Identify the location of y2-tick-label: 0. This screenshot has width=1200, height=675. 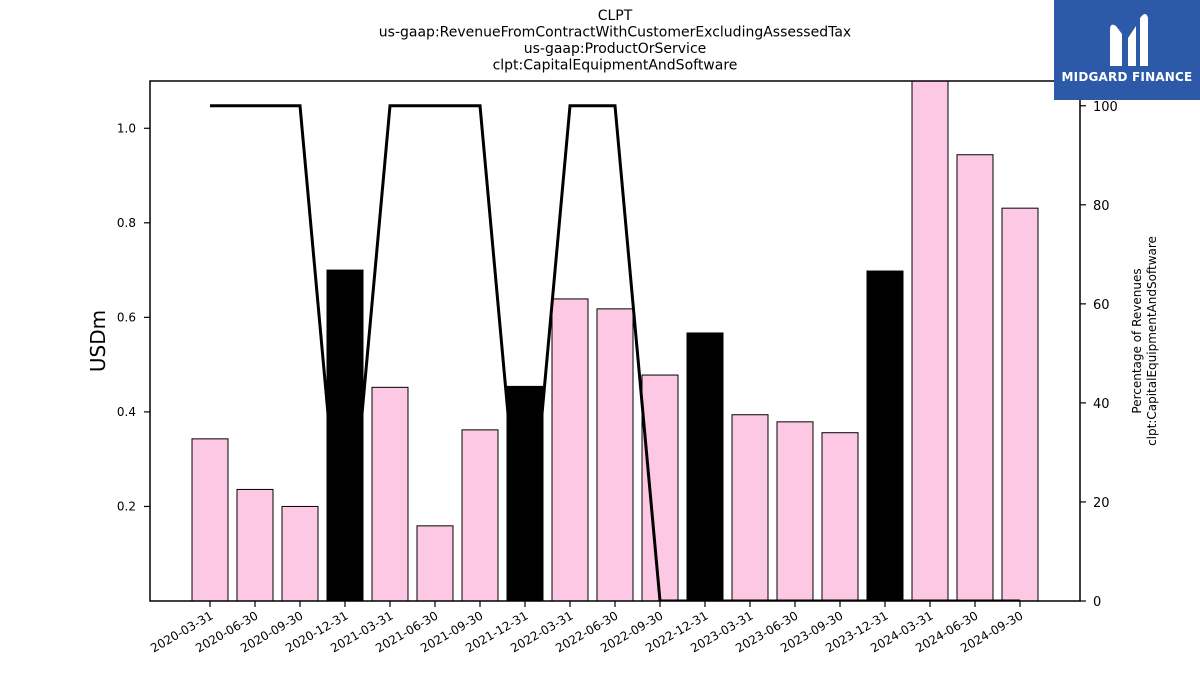
(1097, 602).